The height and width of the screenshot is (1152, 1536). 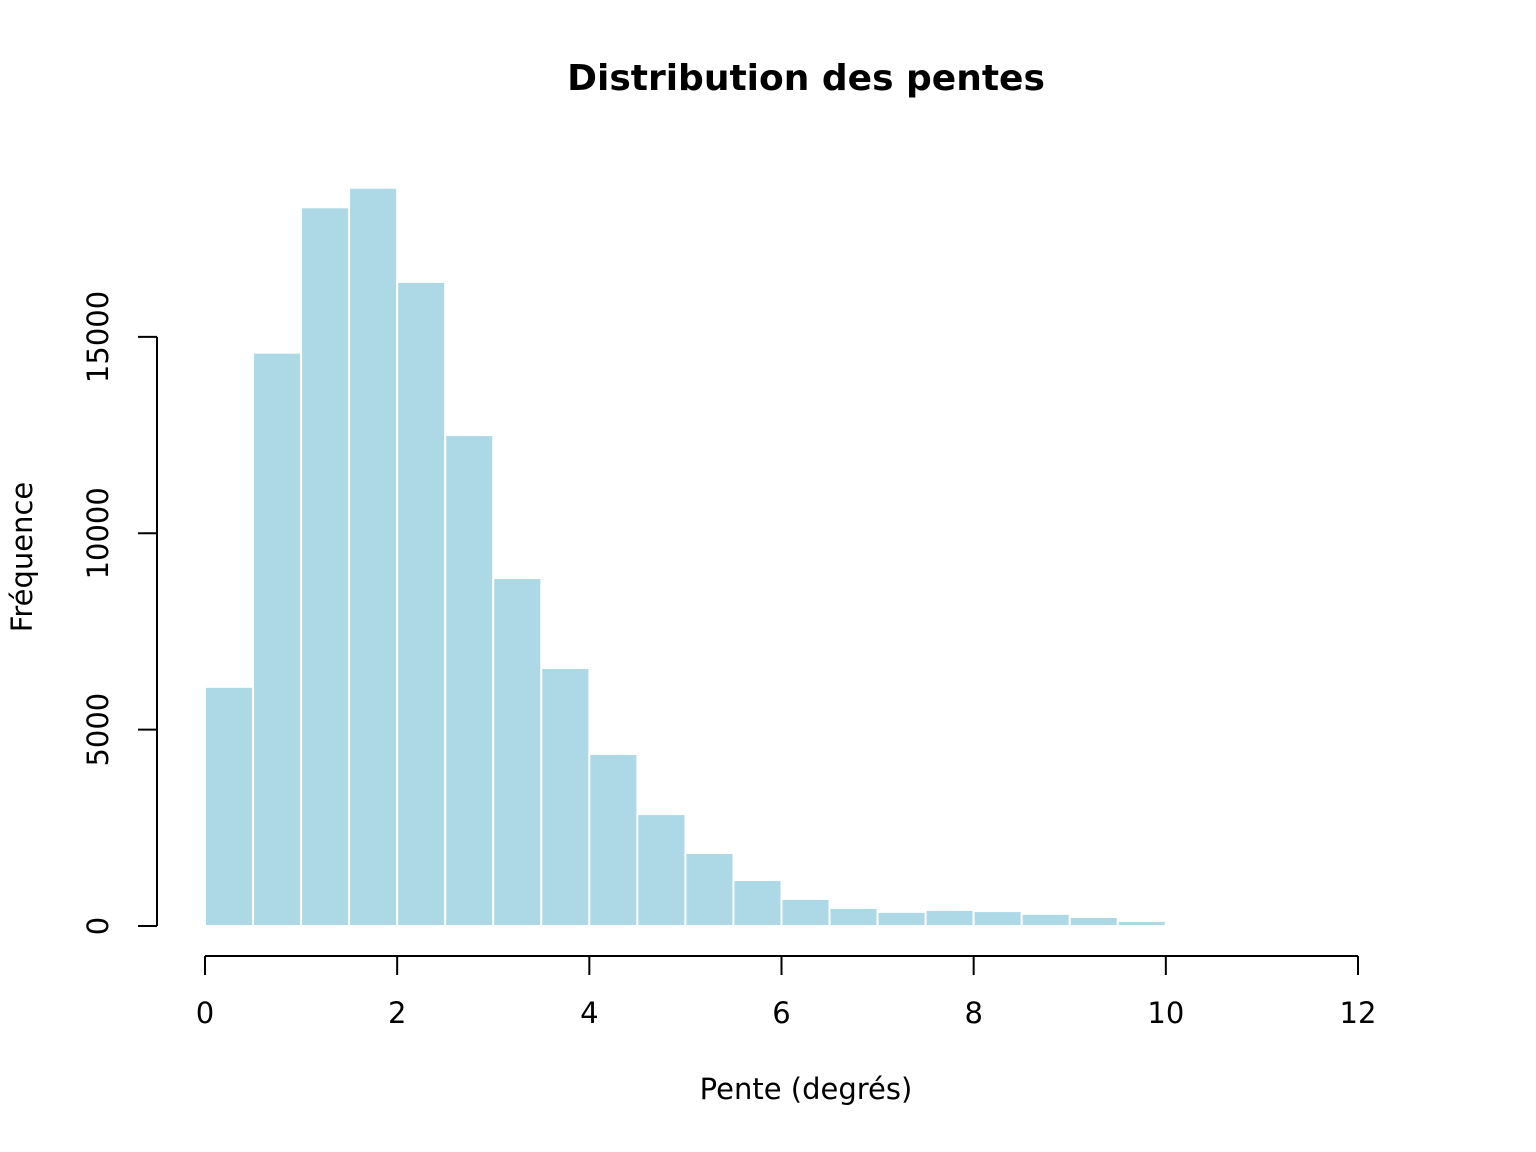 I want to click on y-axis-label: Fréquence, so click(x=22, y=557).